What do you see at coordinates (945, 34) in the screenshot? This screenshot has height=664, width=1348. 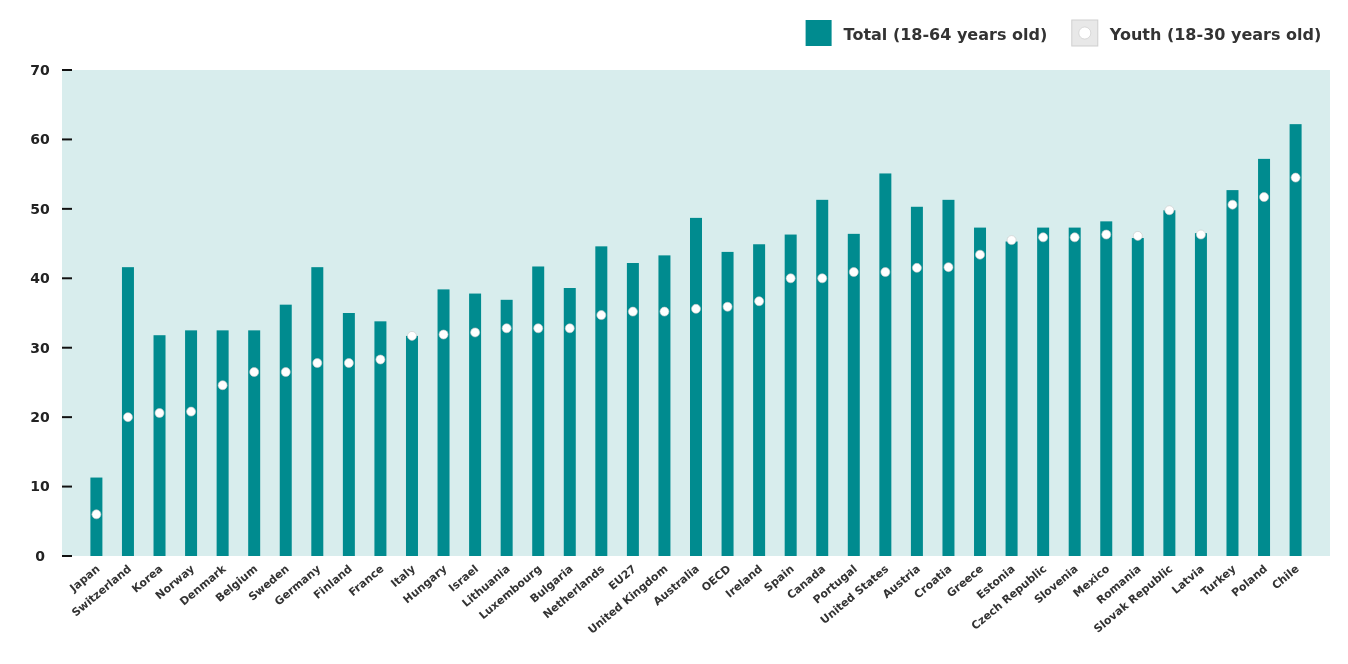 I see `legend-label: Total (18-64 years old)` at bounding box center [945, 34].